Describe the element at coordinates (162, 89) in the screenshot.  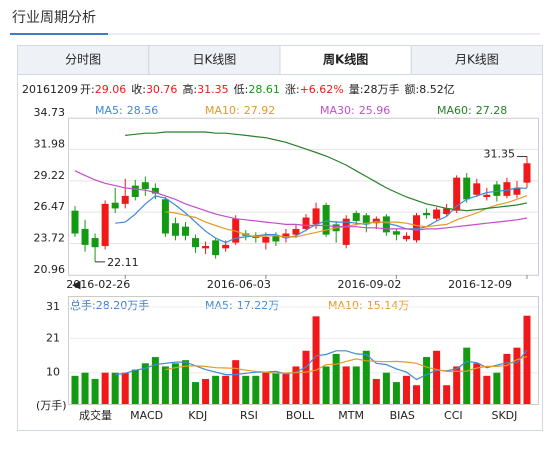
I see `info-item: 30.76` at that location.